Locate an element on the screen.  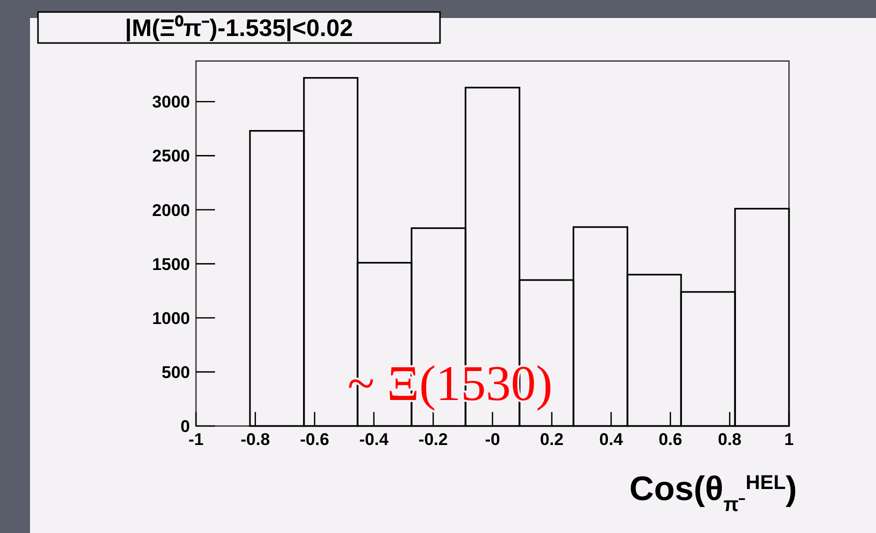
x-tick-label: -1 is located at coordinates (196, 439).